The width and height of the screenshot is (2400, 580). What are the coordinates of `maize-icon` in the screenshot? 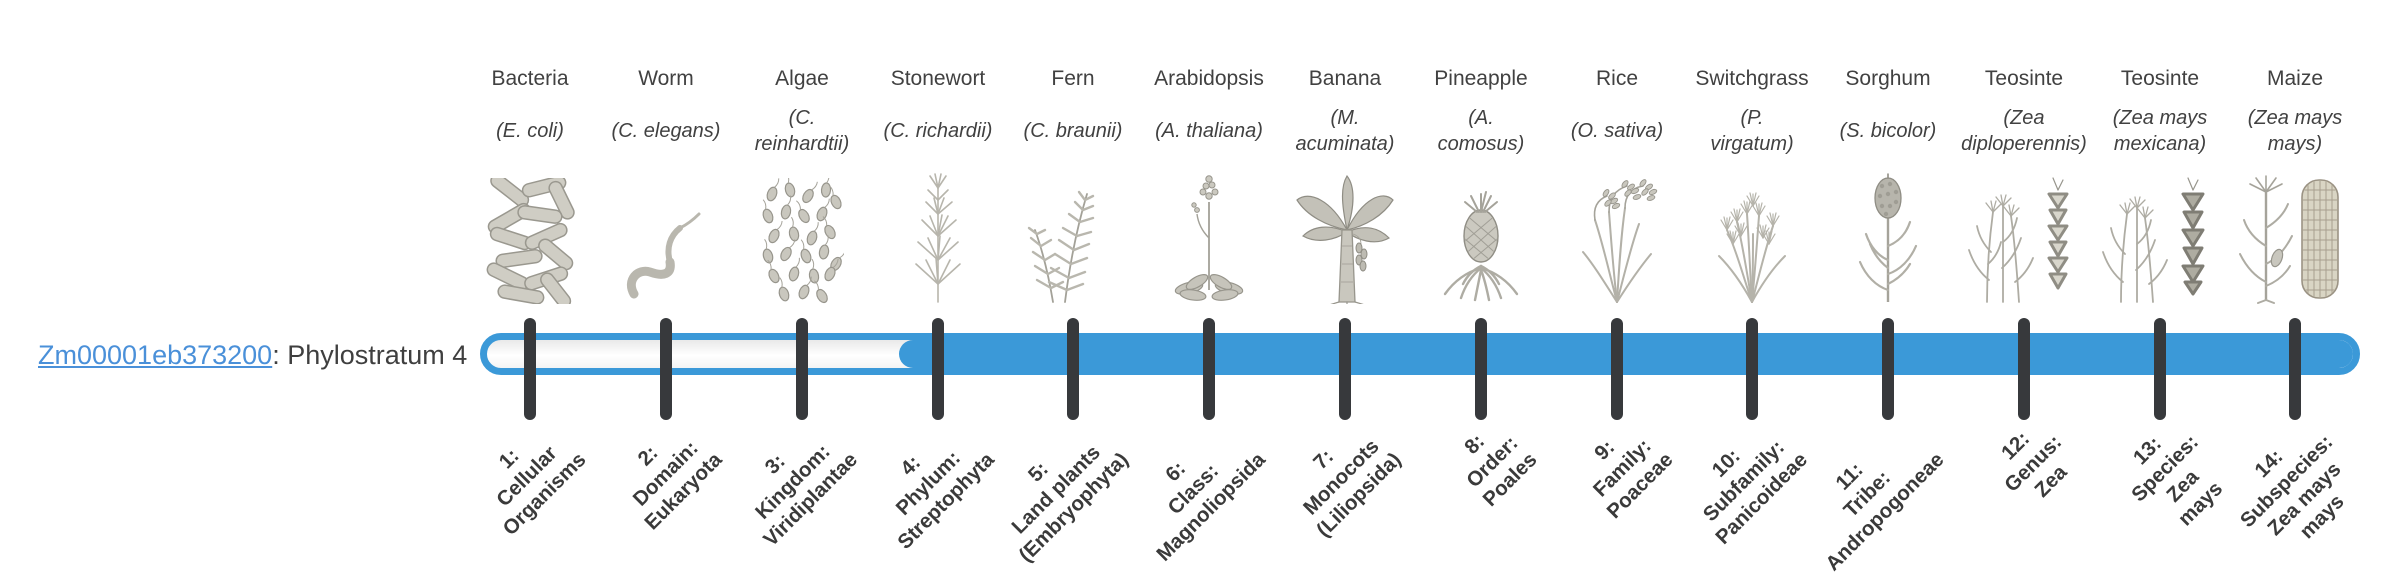 It's located at (2289, 239).